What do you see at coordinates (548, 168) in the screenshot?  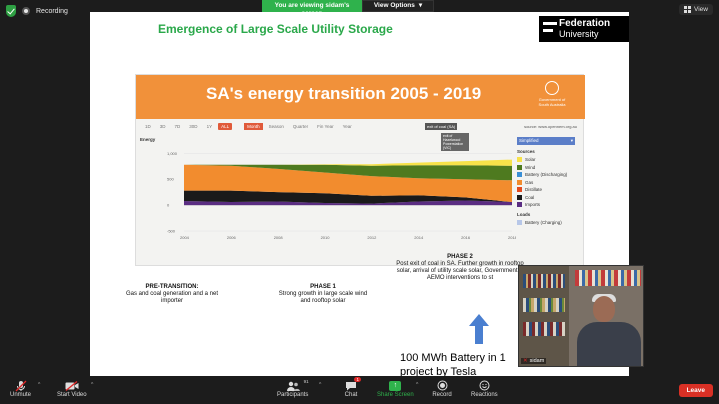 I see `source-legend-item: Wind` at bounding box center [548, 168].